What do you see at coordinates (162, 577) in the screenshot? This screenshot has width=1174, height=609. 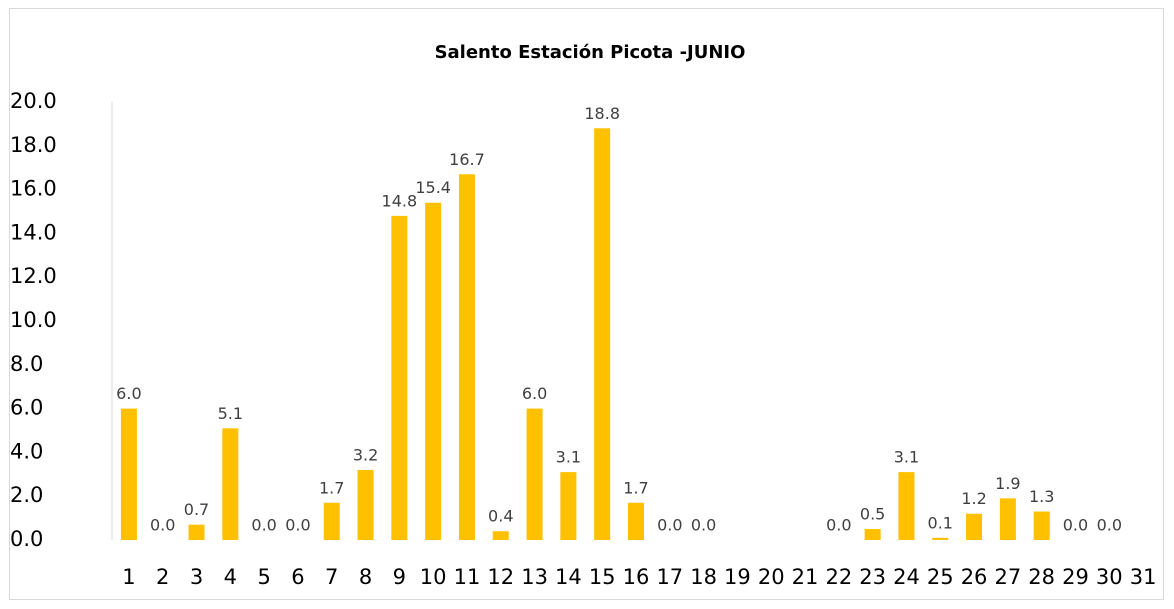 I see `x-tick-label: 2` at bounding box center [162, 577].